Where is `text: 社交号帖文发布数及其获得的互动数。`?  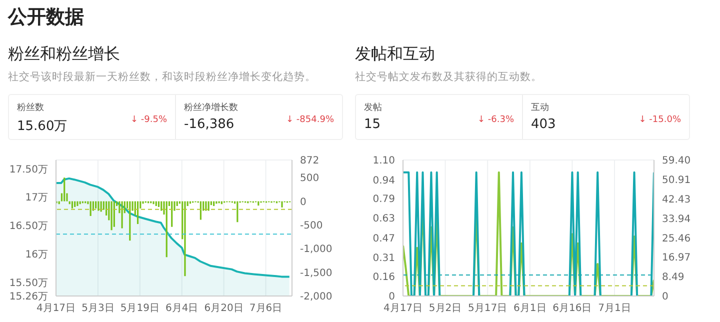
text: 社交号帖文发布数及其获得的互动数。 is located at coordinates (449, 77).